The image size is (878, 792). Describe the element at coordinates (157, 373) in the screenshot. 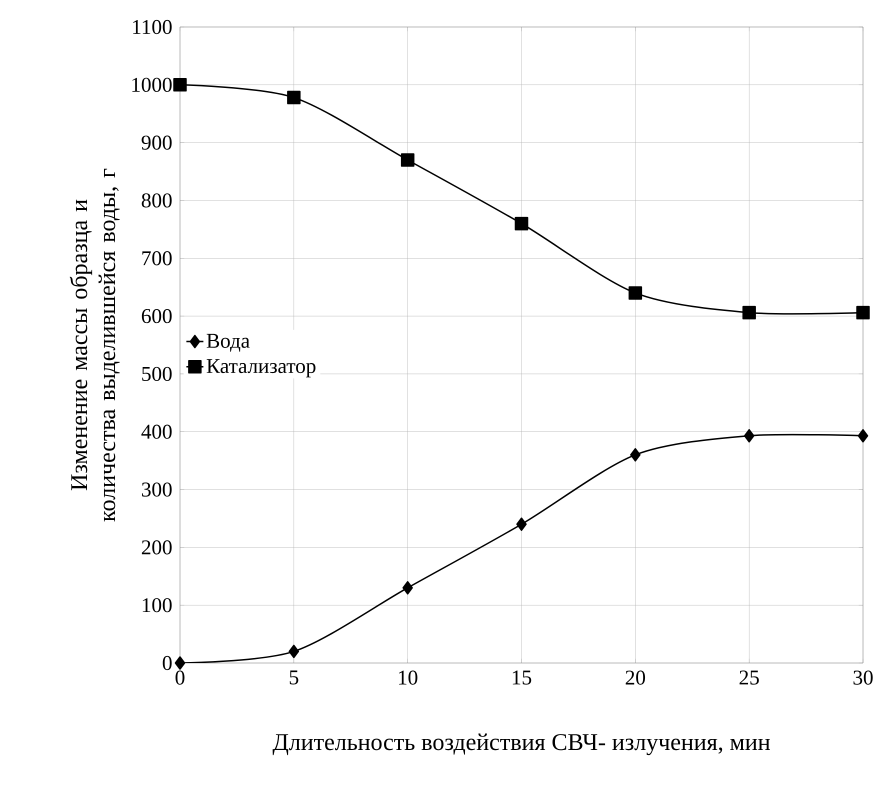

I see `y-tick-label: 500` at that location.